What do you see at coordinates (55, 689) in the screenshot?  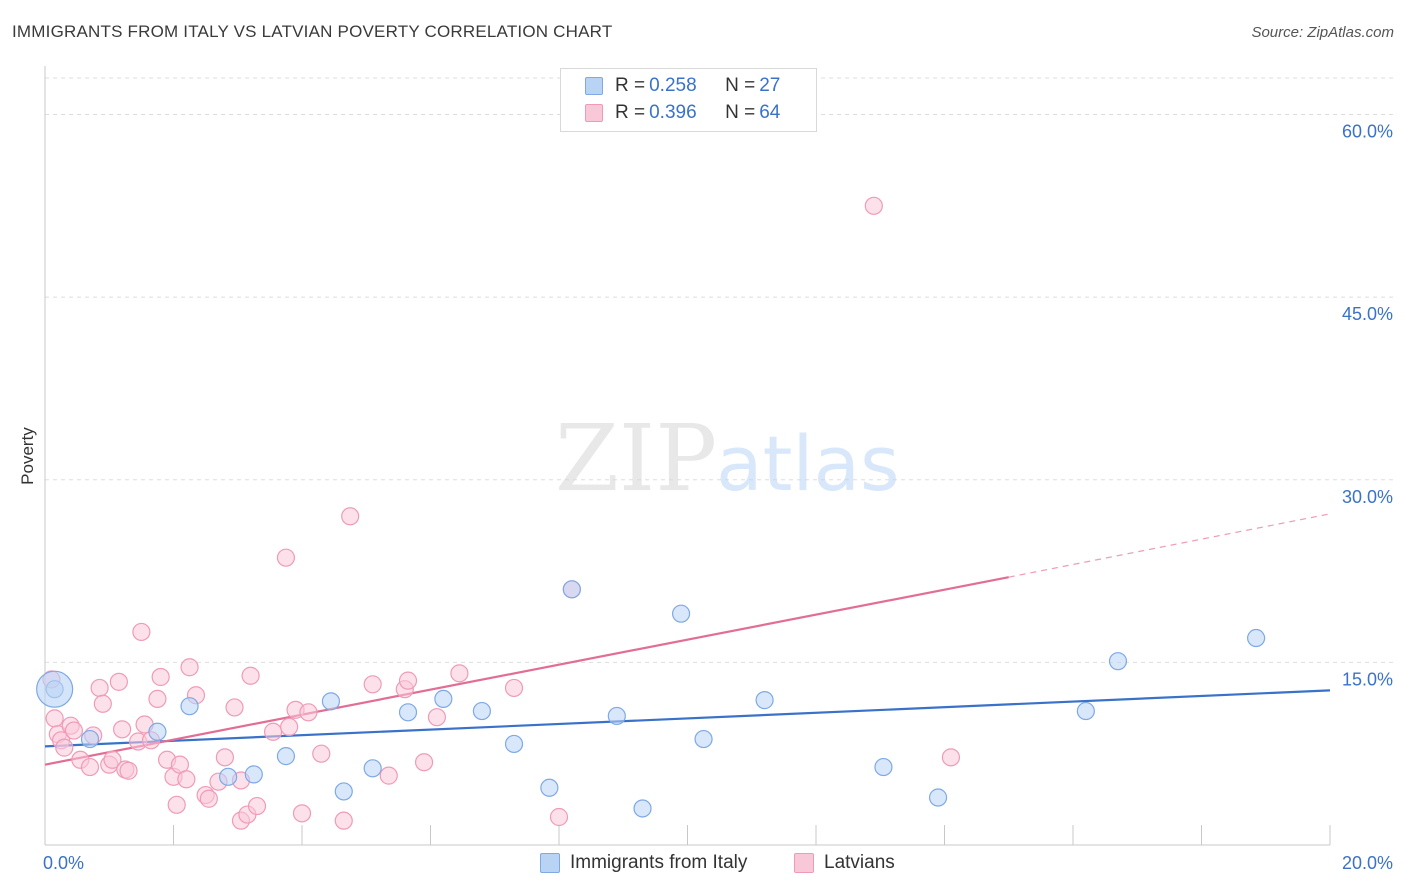 I see `italy-point-large` at bounding box center [55, 689].